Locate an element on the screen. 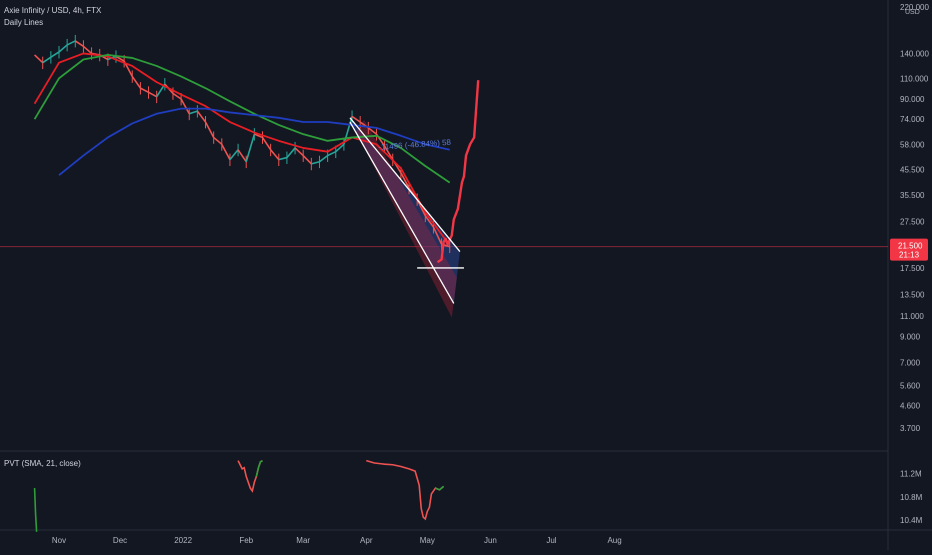  countdown-label: 21:13 is located at coordinates (909, 255).